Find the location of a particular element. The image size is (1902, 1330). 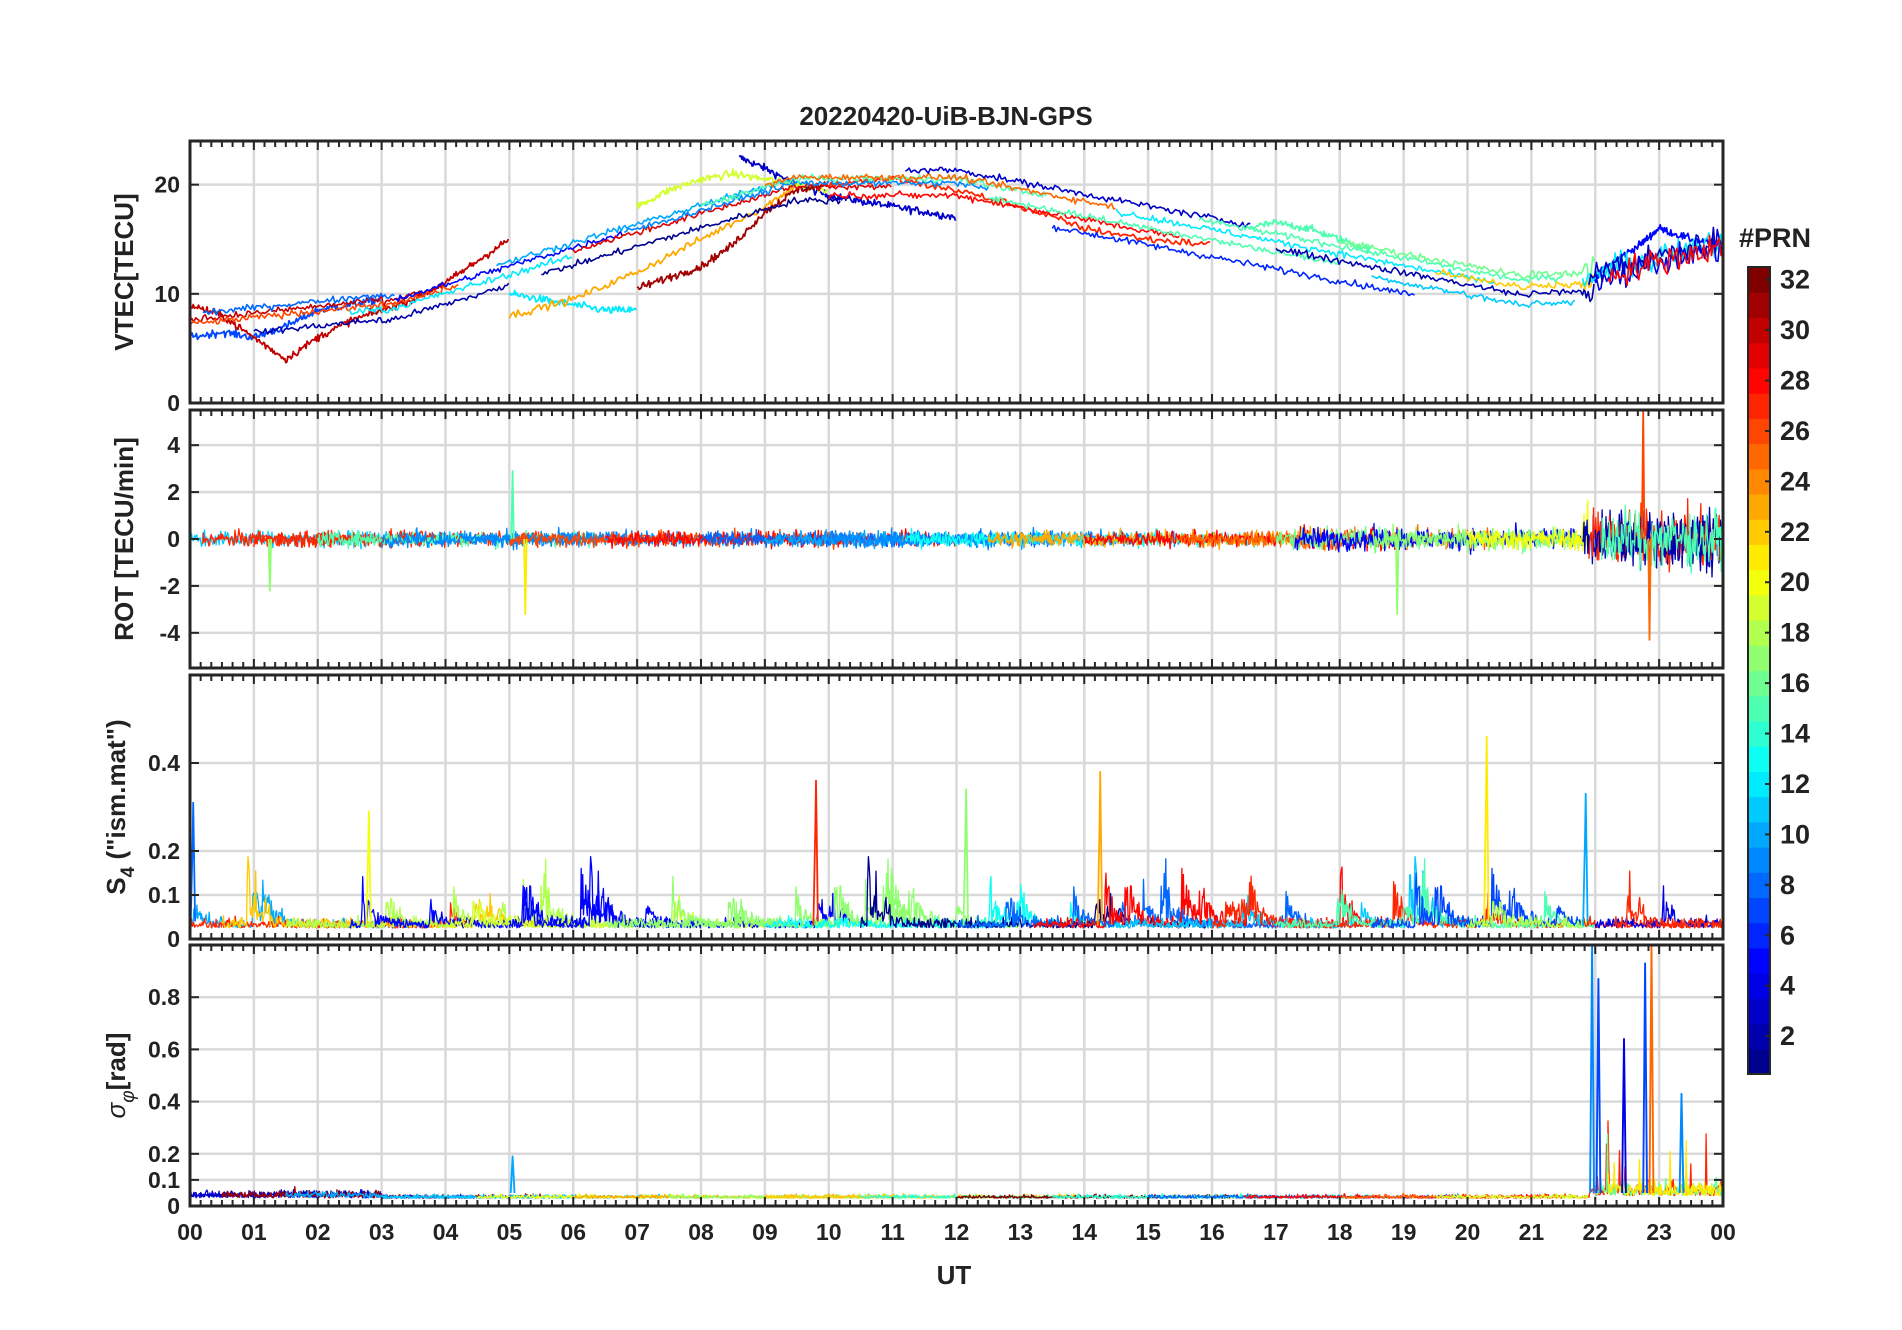

sigma-trace is located at coordinates (1665, 1168).